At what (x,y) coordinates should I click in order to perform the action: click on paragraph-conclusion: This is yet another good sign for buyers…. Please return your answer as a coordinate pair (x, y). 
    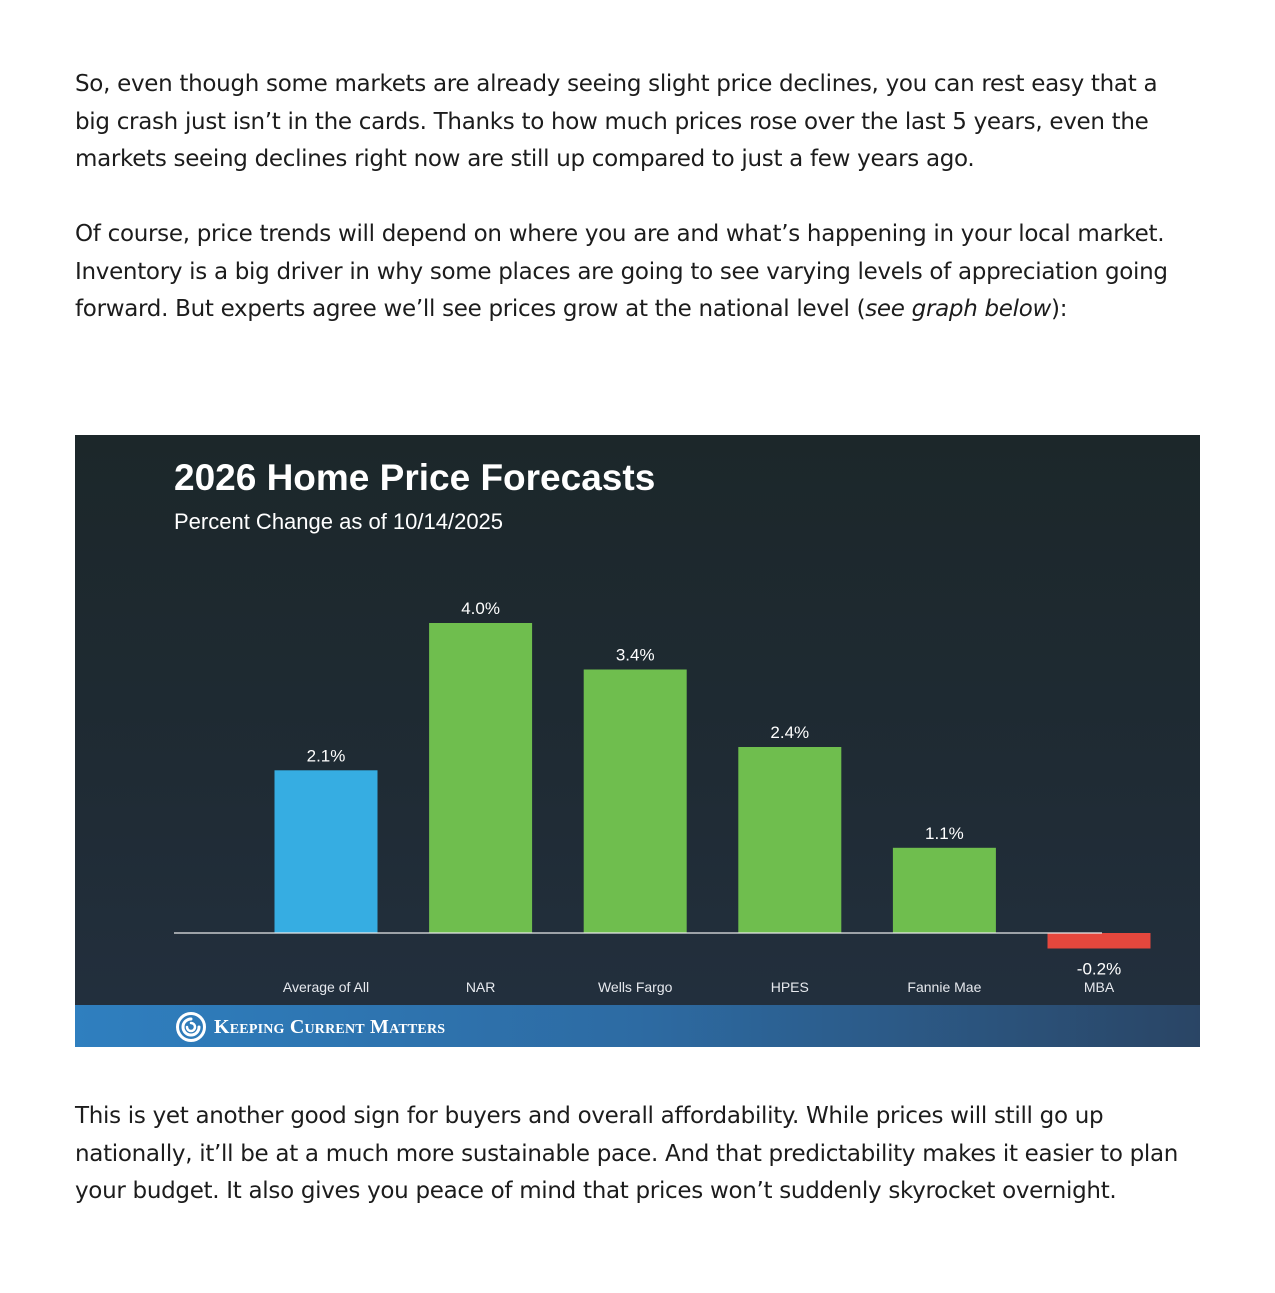
    Looking at the image, I should click on (627, 1153).